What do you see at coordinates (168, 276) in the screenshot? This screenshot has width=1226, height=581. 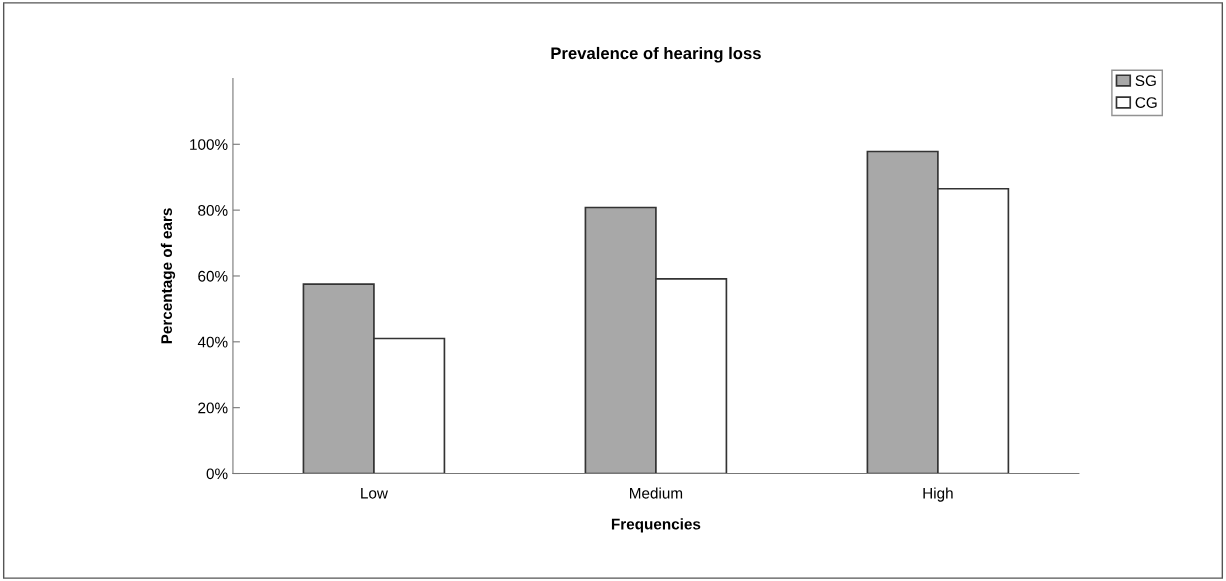 I see `y-axis-title: Percentage of ears` at bounding box center [168, 276].